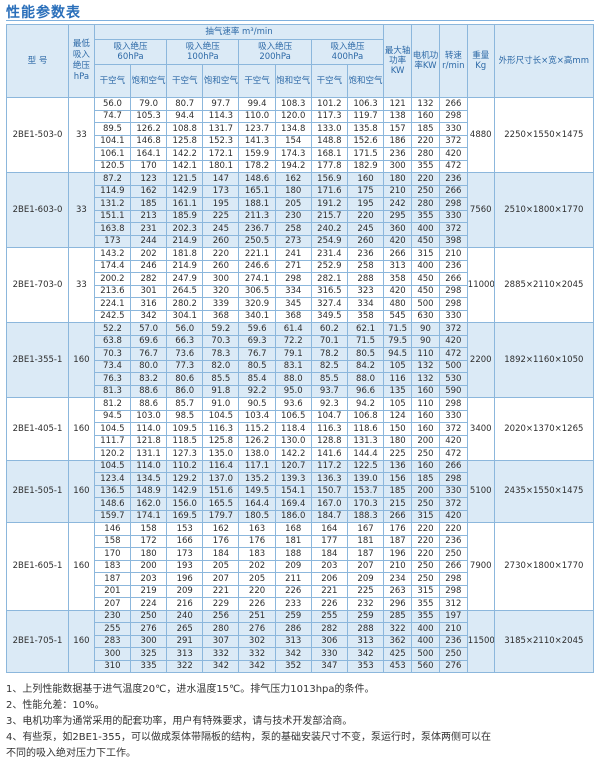 The height and width of the screenshot is (771, 600). I want to click on data-cell: 149.5, so click(257, 491).